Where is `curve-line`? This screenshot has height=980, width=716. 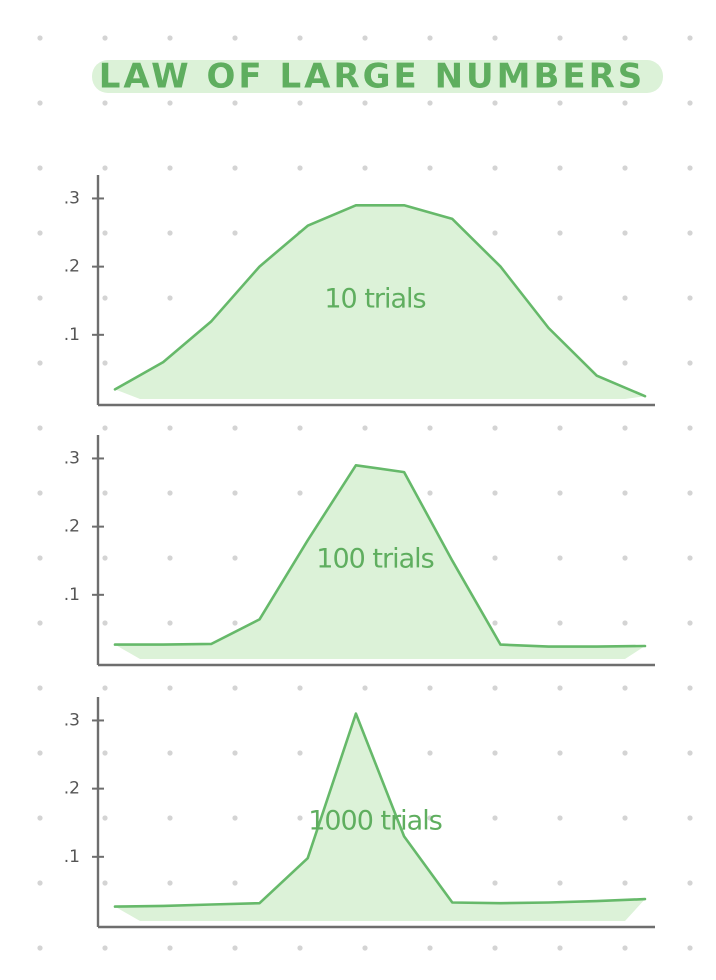 curve-line is located at coordinates (380, 301).